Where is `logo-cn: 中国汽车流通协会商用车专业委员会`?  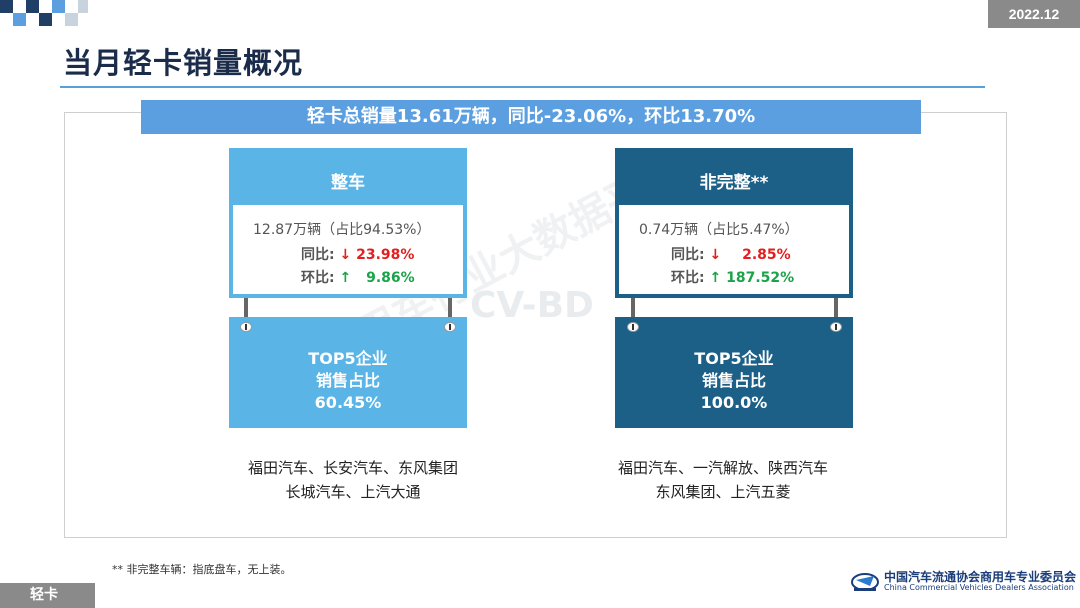 logo-cn: 中国汽车流通协会商用车专业委员会 is located at coordinates (980, 577).